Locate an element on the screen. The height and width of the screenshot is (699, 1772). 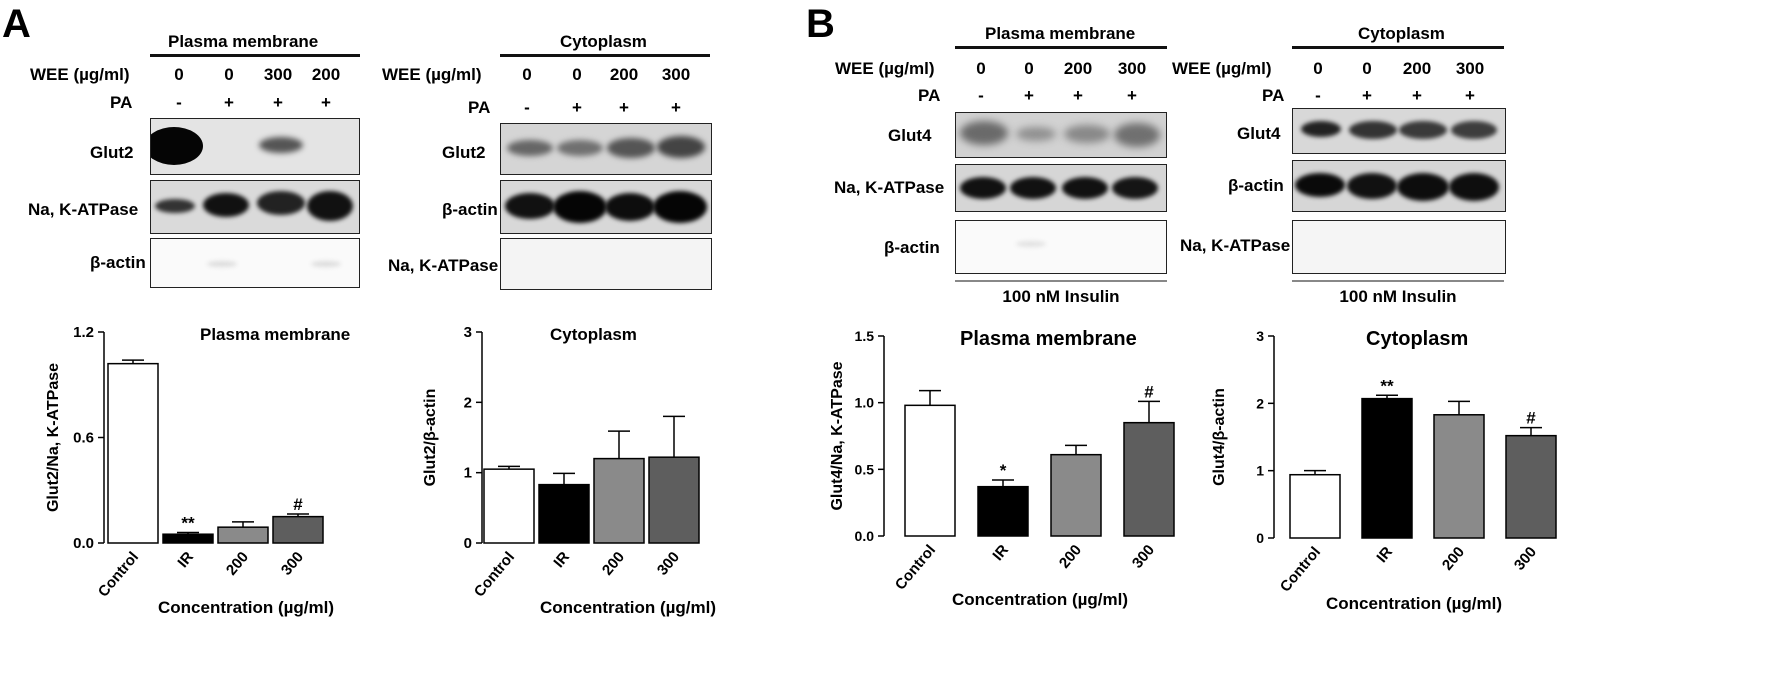
footer-divider is located at coordinates (1061, 281).